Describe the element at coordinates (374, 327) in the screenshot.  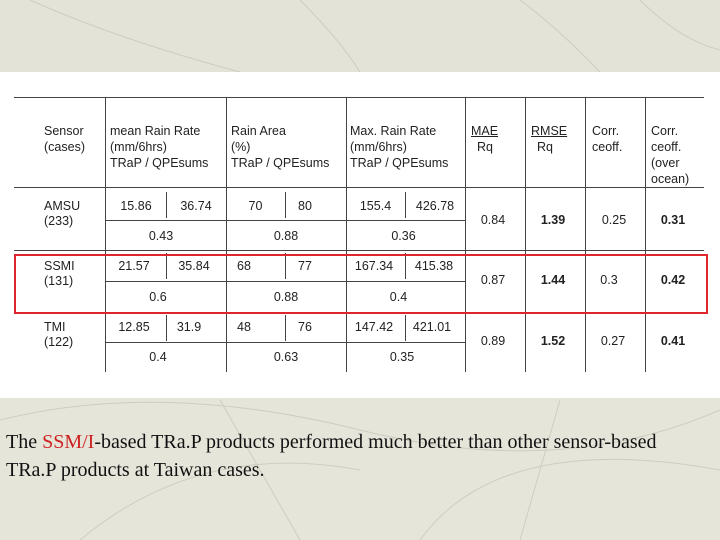
I see `max-trap: 147.42` at that location.